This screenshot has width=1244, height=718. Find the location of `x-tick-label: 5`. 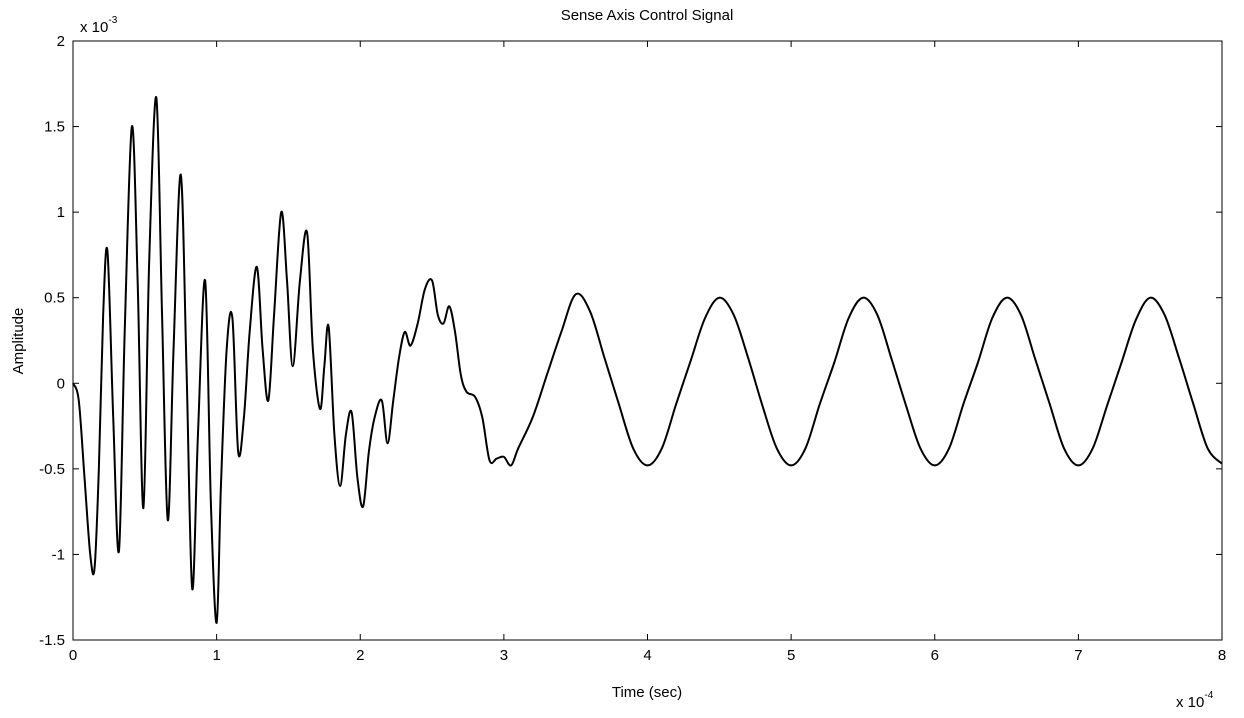

x-tick-label: 5 is located at coordinates (791, 655).